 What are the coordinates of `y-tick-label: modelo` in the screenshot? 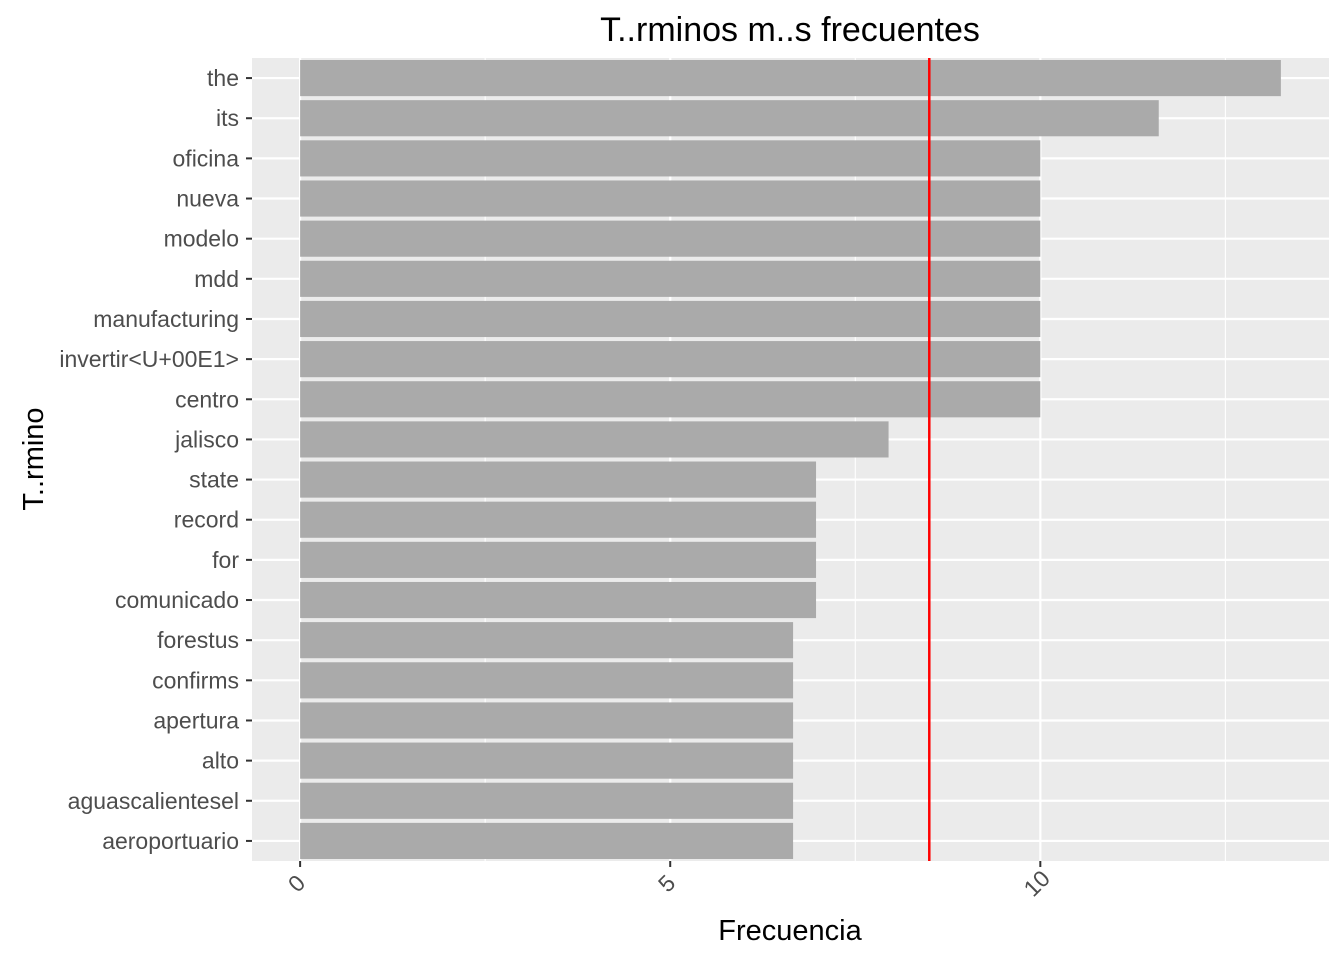 It's located at (201, 239).